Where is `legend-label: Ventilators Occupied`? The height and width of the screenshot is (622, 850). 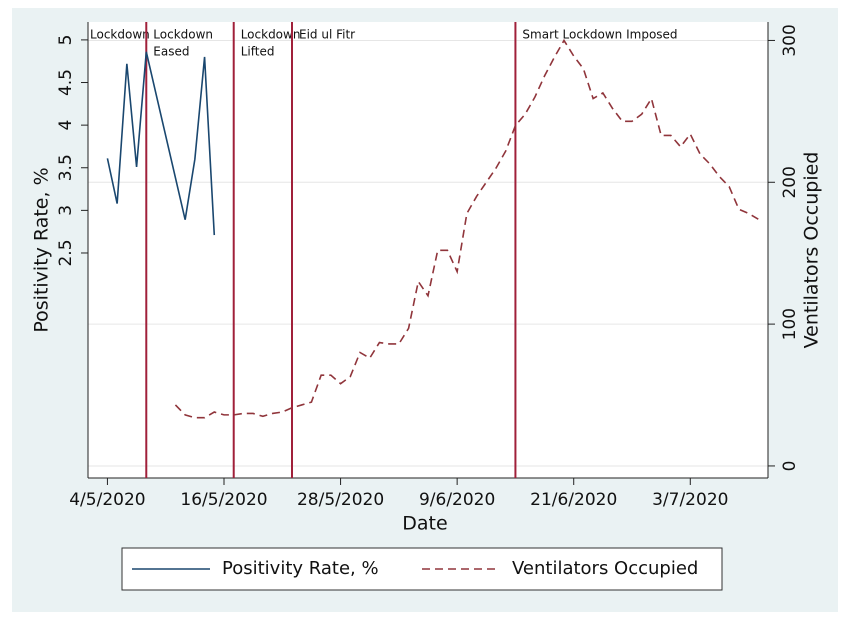
legend-label: Ventilators Occupied is located at coordinates (605, 568).